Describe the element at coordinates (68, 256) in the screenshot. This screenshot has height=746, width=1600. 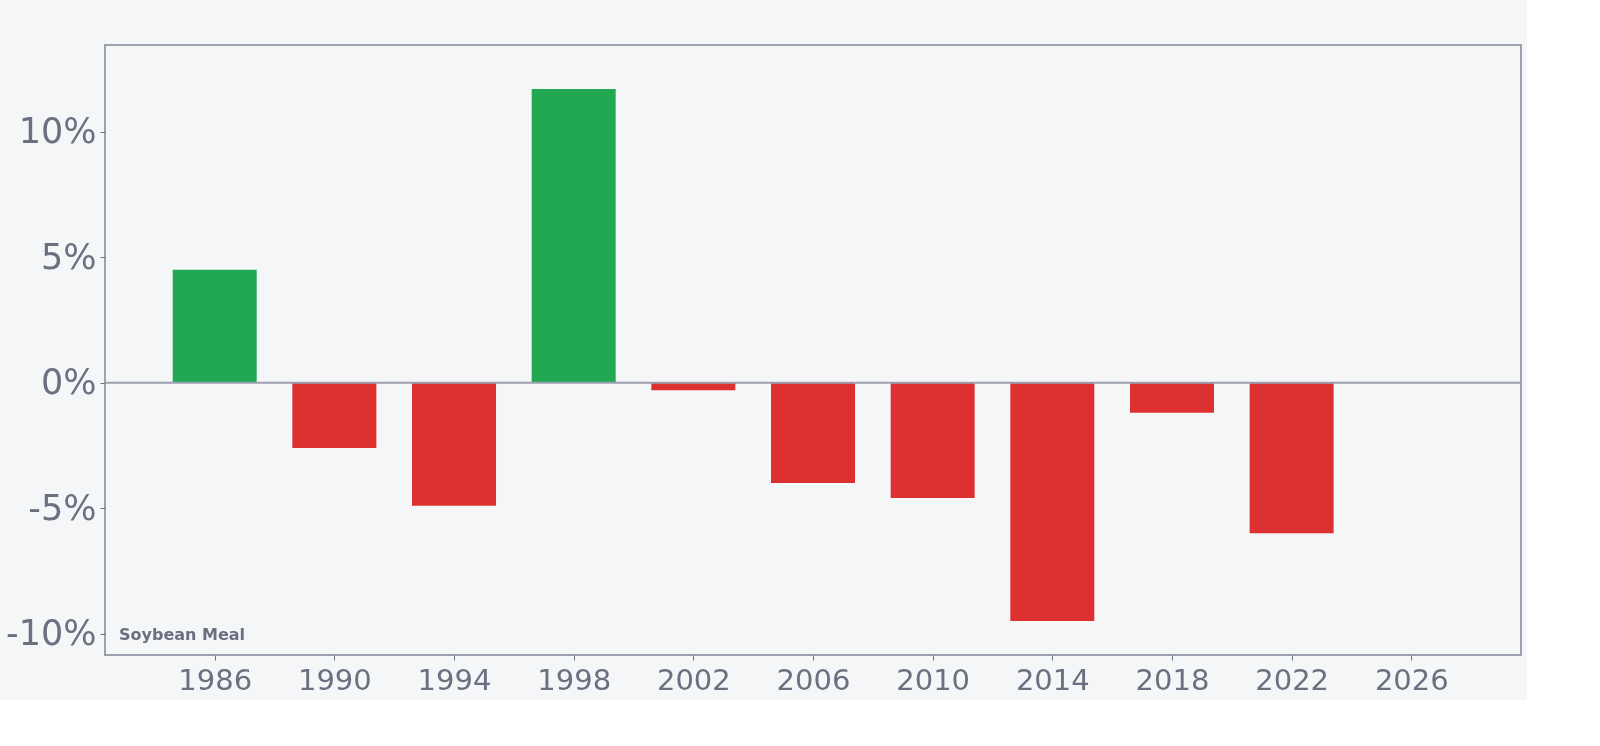
I see `y-tick-label: 5%` at that location.